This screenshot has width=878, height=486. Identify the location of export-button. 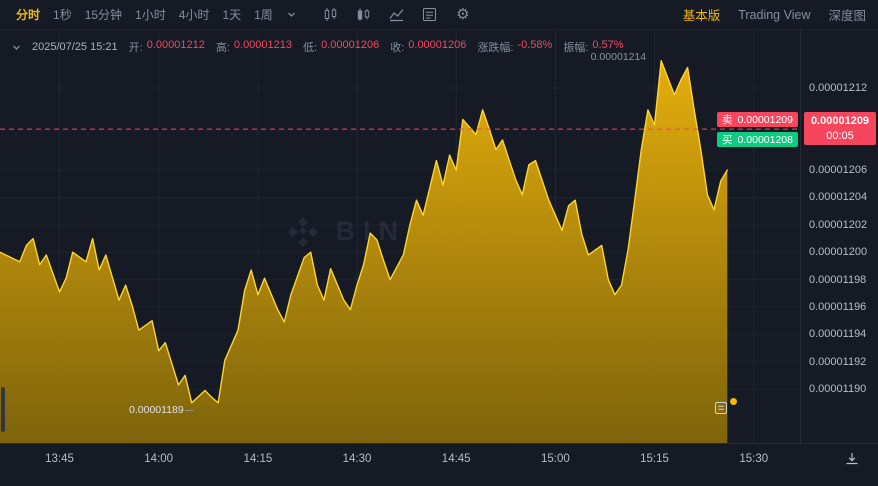
(853, 460).